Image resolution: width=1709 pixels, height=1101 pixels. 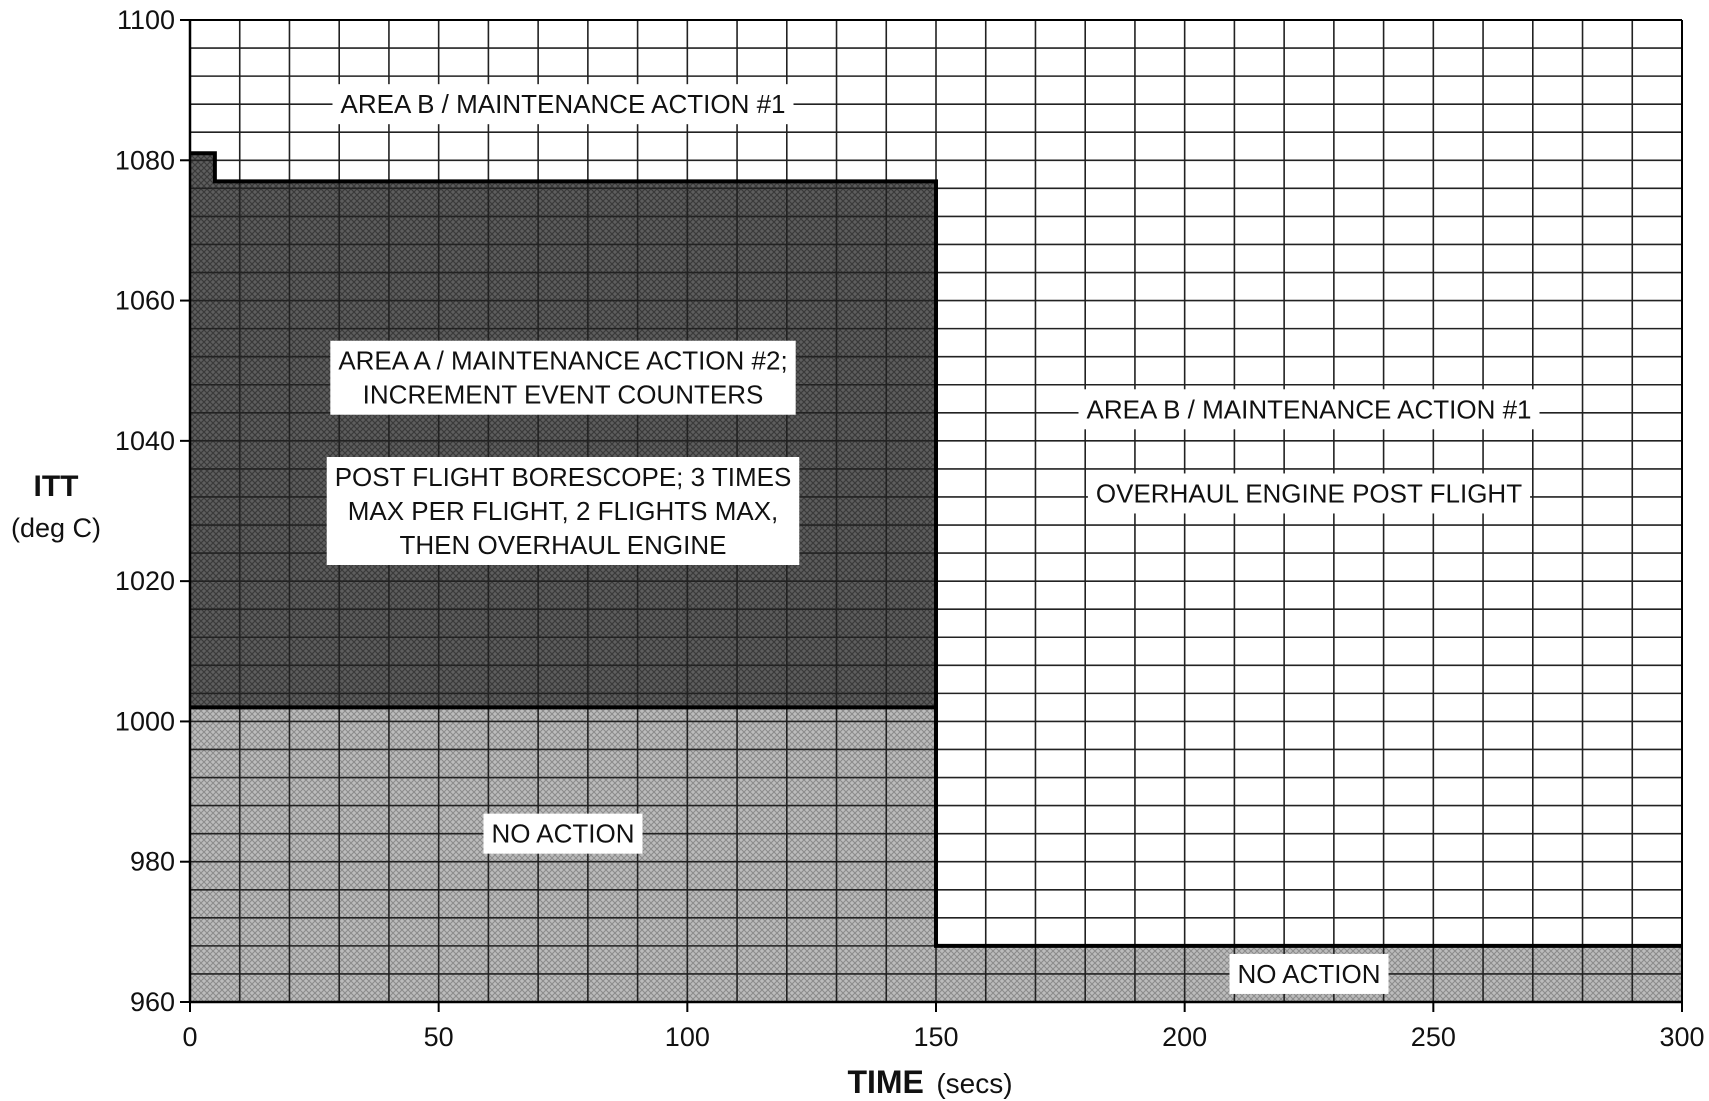 I want to click on x-tick-label: 150, so click(x=935, y=1037).